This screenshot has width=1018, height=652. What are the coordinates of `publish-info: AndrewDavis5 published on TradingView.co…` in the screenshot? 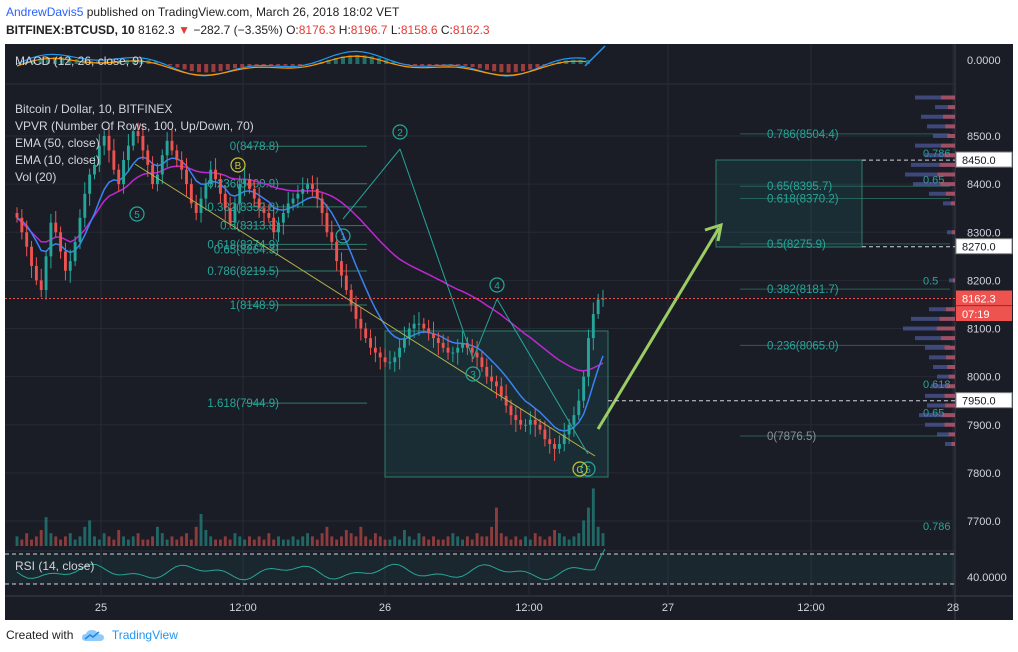 It's located at (202, 12).